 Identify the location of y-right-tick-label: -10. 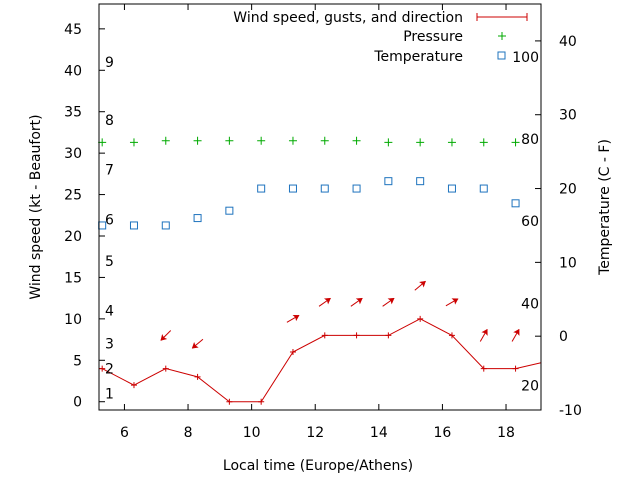
(570, 411).